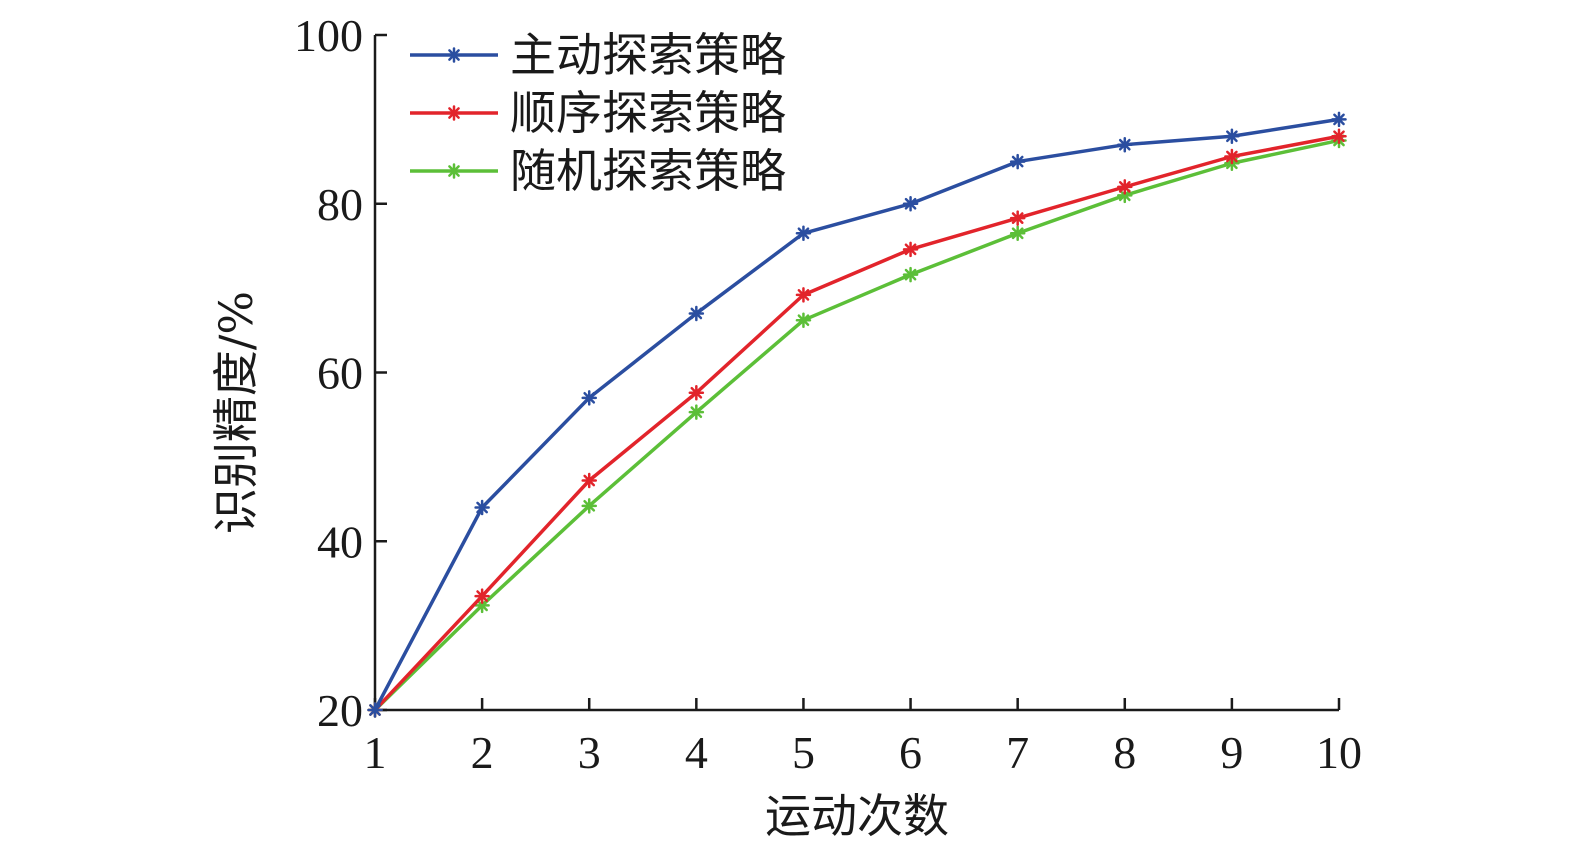  Describe the element at coordinates (648, 171) in the screenshot. I see `legend-label: 随机探索策略` at that location.